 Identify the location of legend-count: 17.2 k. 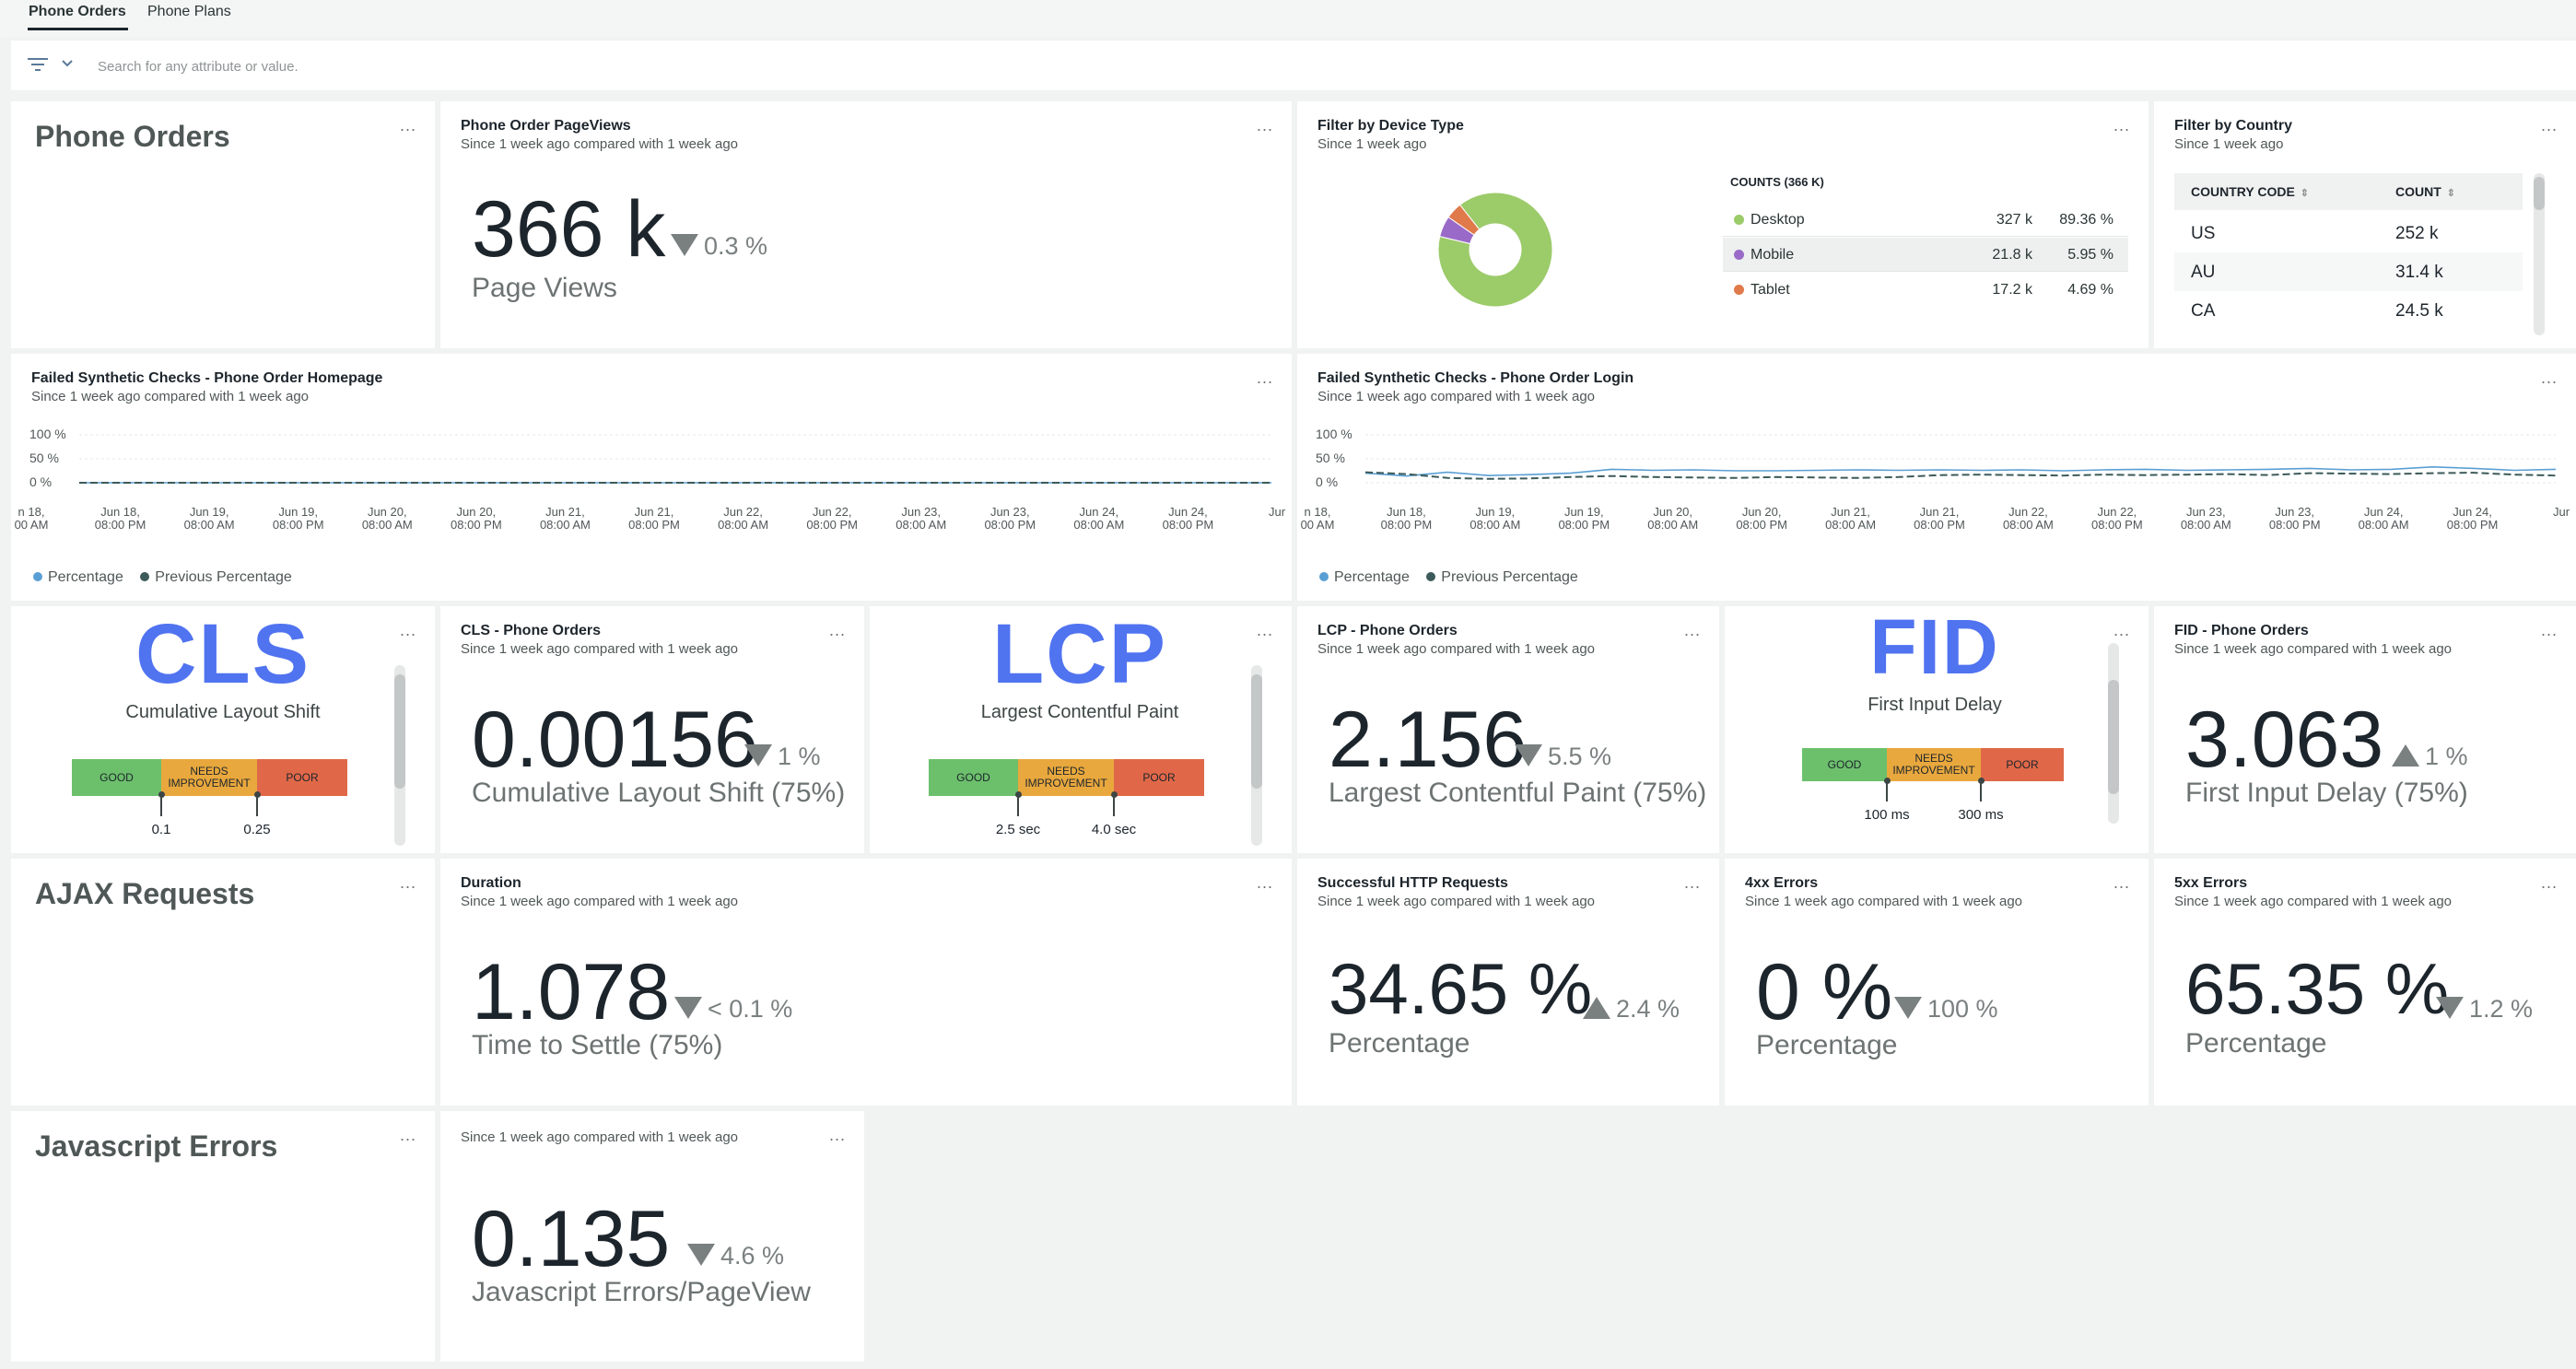
(2012, 290).